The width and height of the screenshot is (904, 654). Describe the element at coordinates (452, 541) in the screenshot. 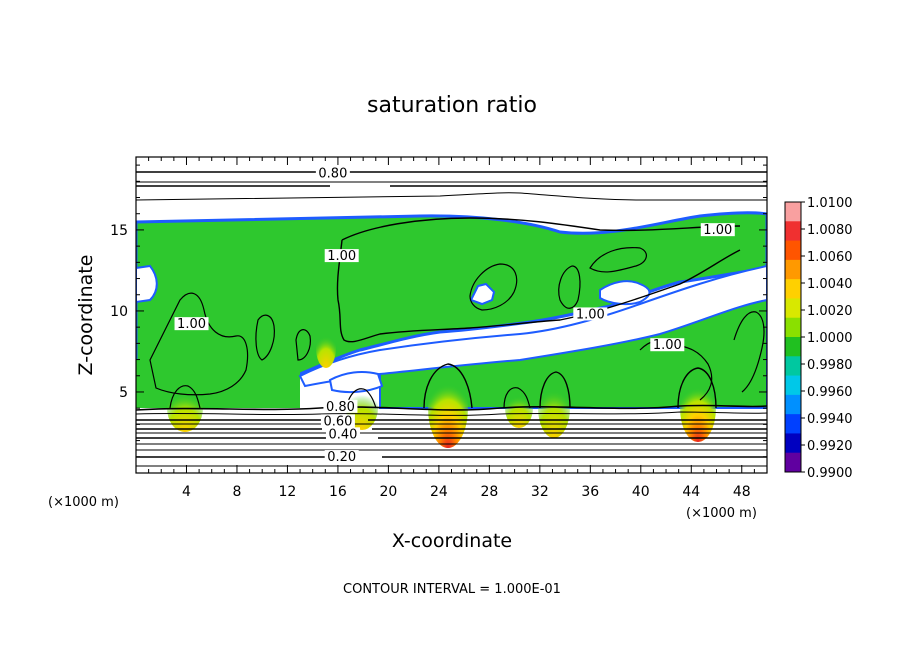

I see `x-axis-label: X-coordinate` at that location.